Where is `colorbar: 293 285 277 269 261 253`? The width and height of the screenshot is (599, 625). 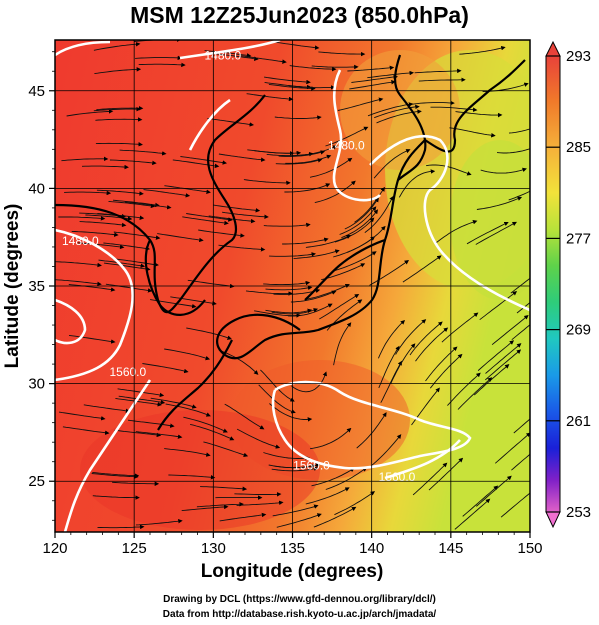
colorbar: 293 285 277 269 261 253 is located at coordinates (568, 284).